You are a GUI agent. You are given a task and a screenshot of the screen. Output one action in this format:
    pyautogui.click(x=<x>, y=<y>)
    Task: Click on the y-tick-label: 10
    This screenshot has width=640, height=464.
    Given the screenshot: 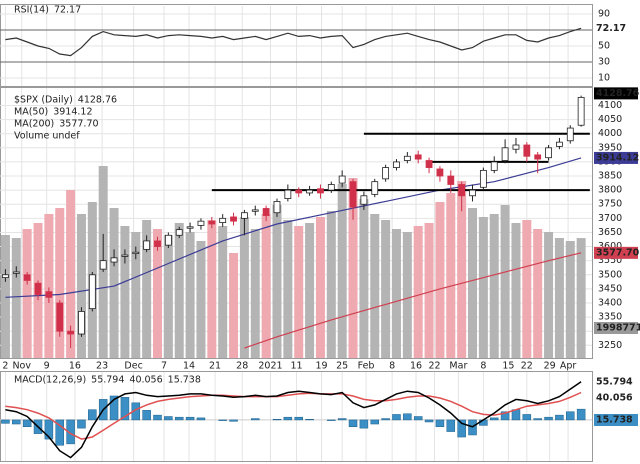 What is the action you would take?
    pyautogui.click(x=604, y=78)
    